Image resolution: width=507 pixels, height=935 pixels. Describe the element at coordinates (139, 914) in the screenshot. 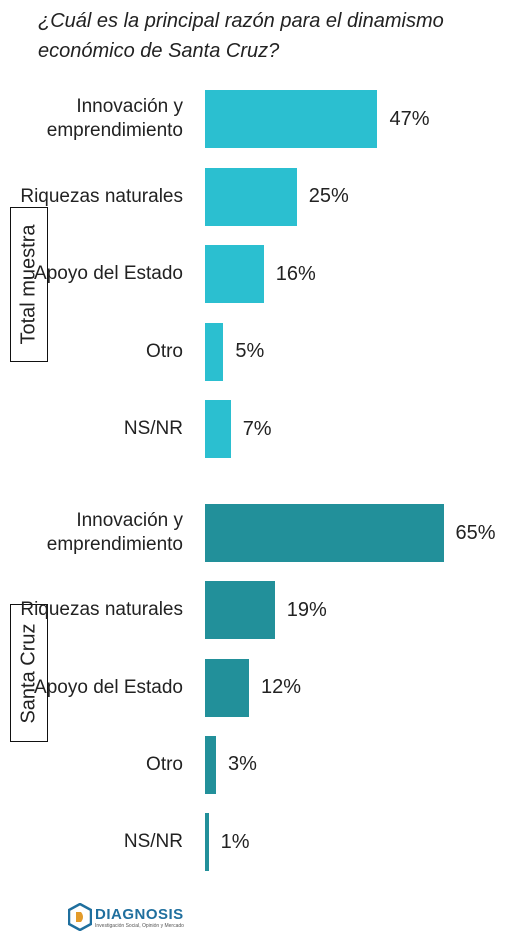

I see `logo-name: DIAGNOSIS` at that location.